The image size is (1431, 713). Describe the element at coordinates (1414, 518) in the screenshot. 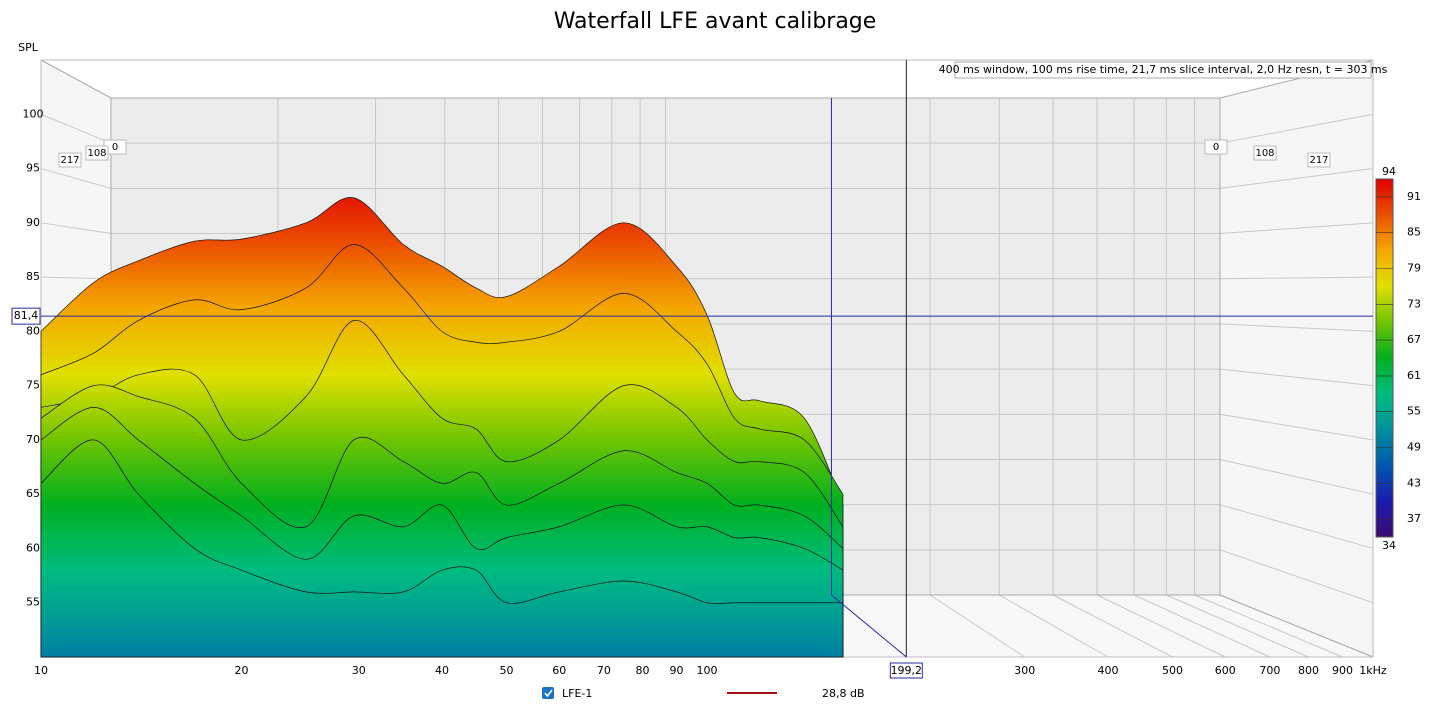

I see `colorbar-tick-label: 37` at that location.